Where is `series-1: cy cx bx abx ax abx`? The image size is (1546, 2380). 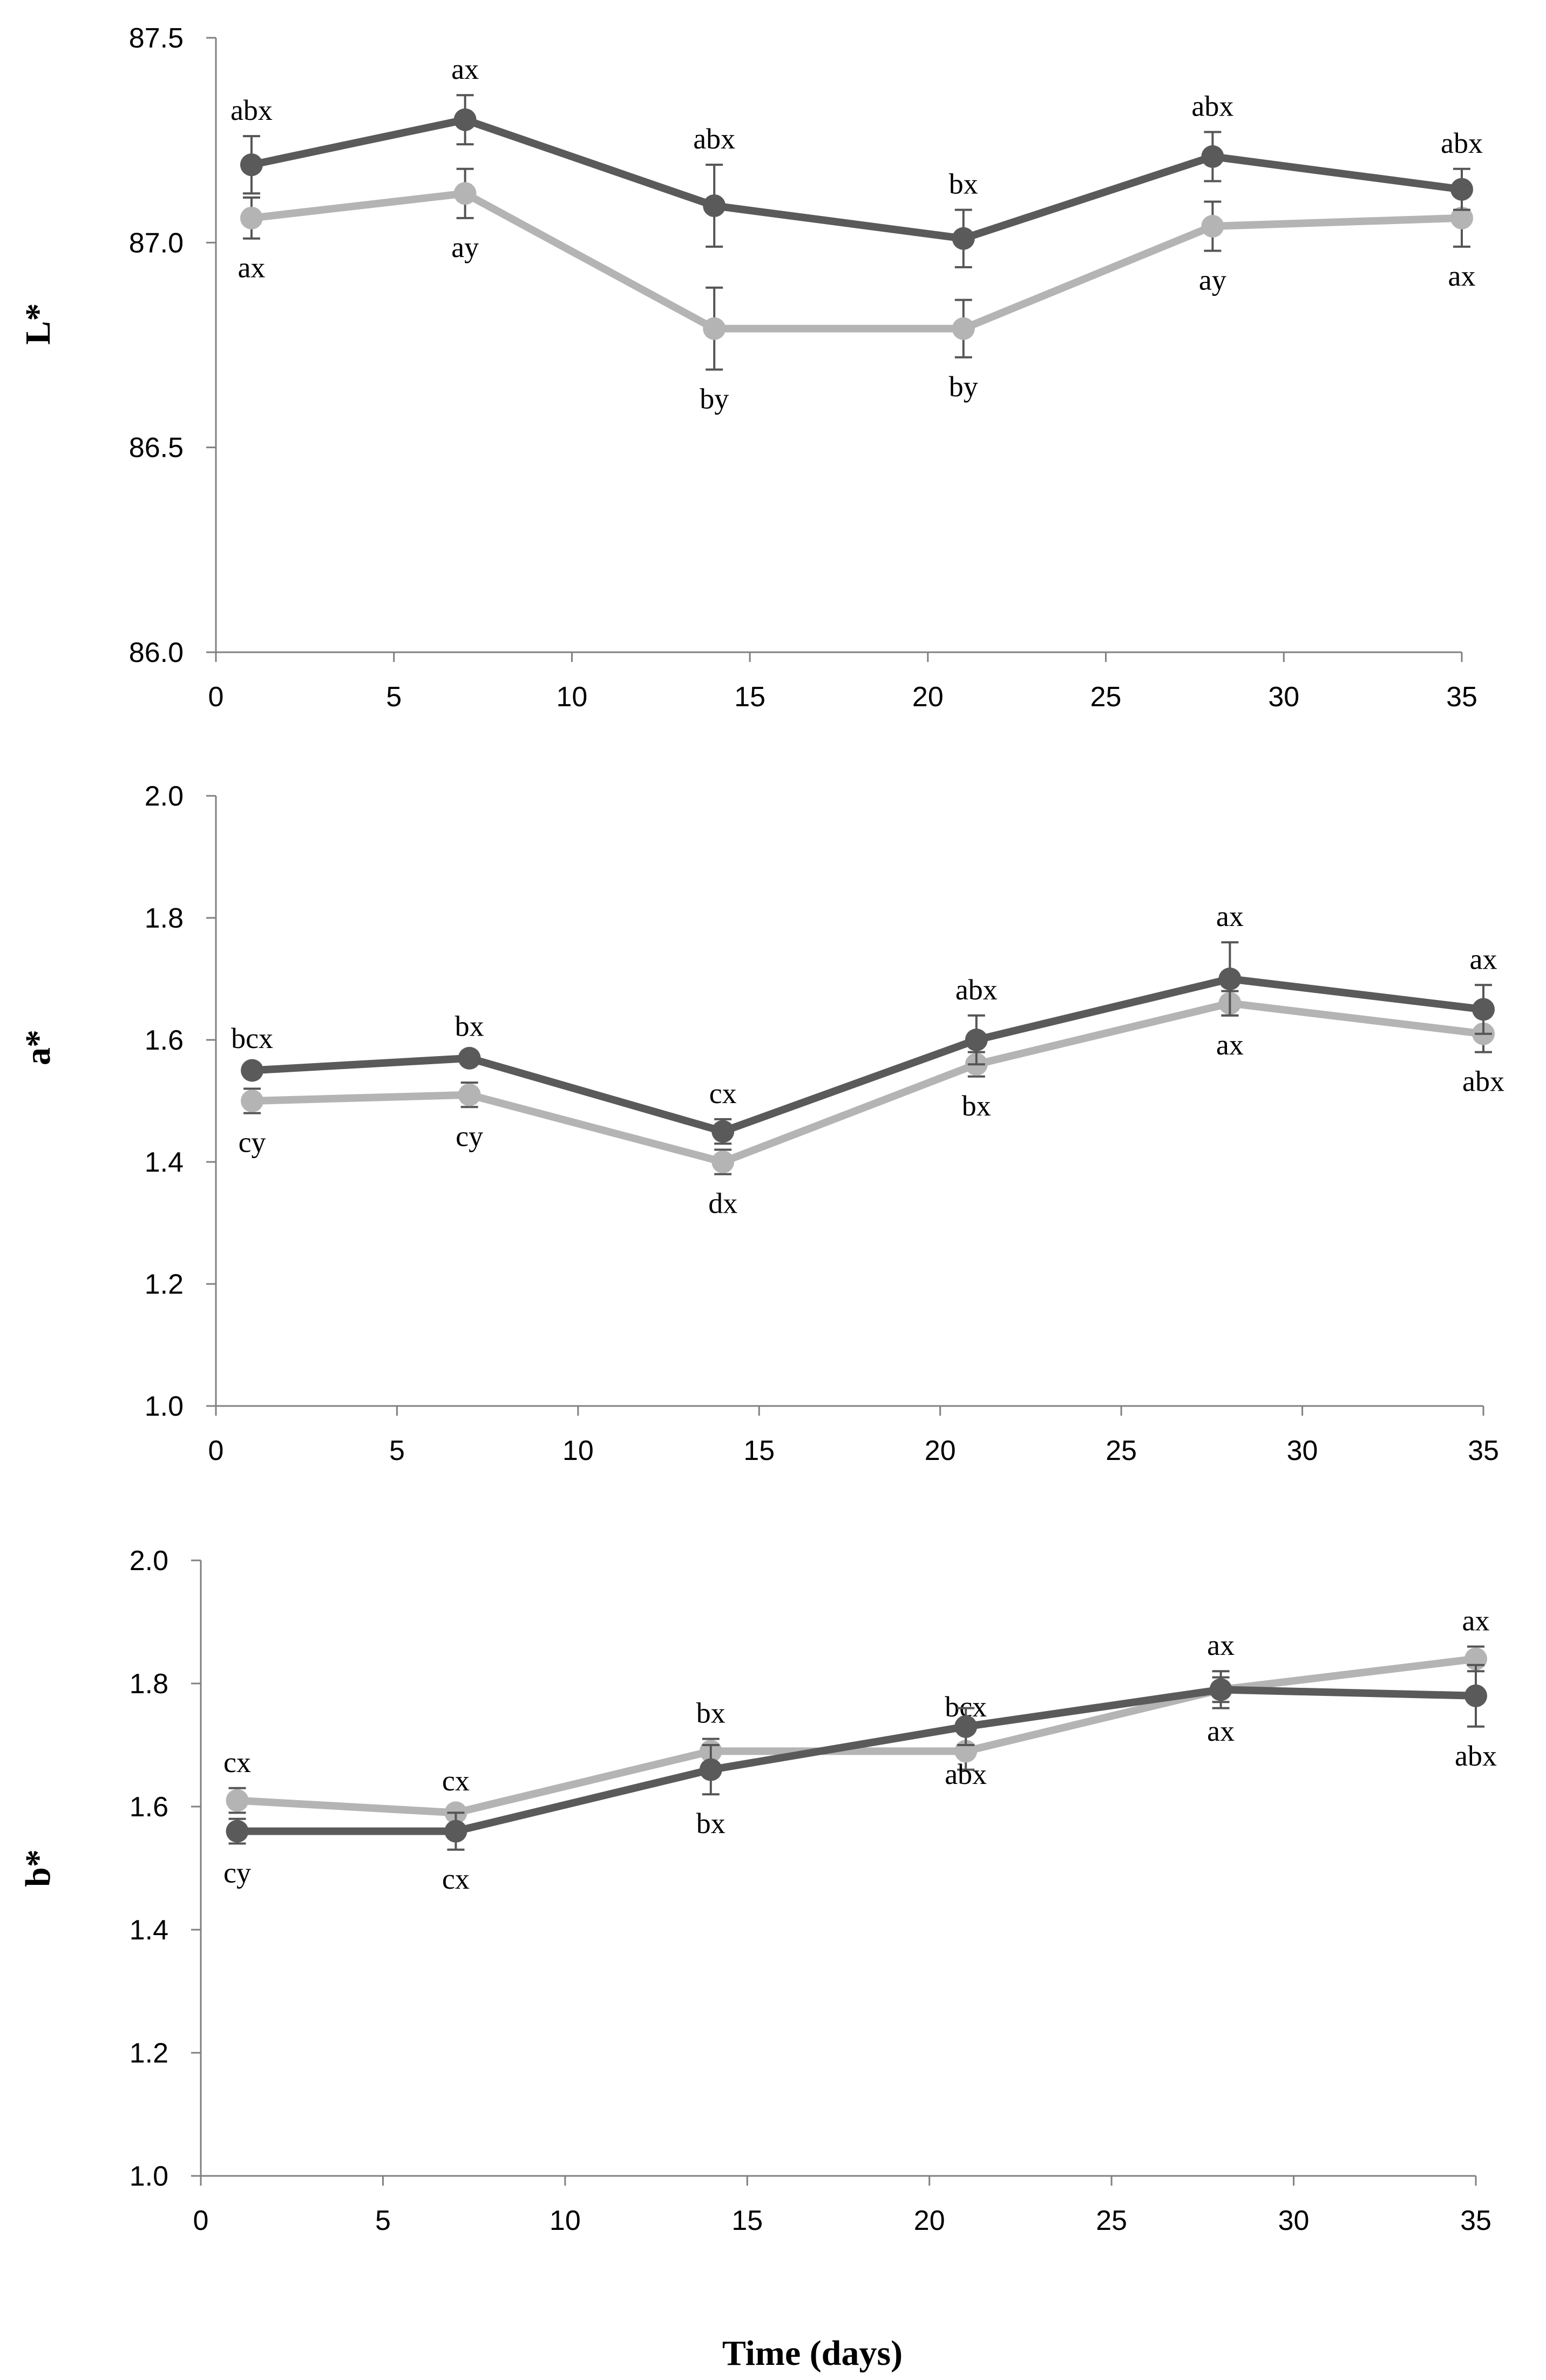
series-1: cy cx bx abx ax abx is located at coordinates (860, 1779).